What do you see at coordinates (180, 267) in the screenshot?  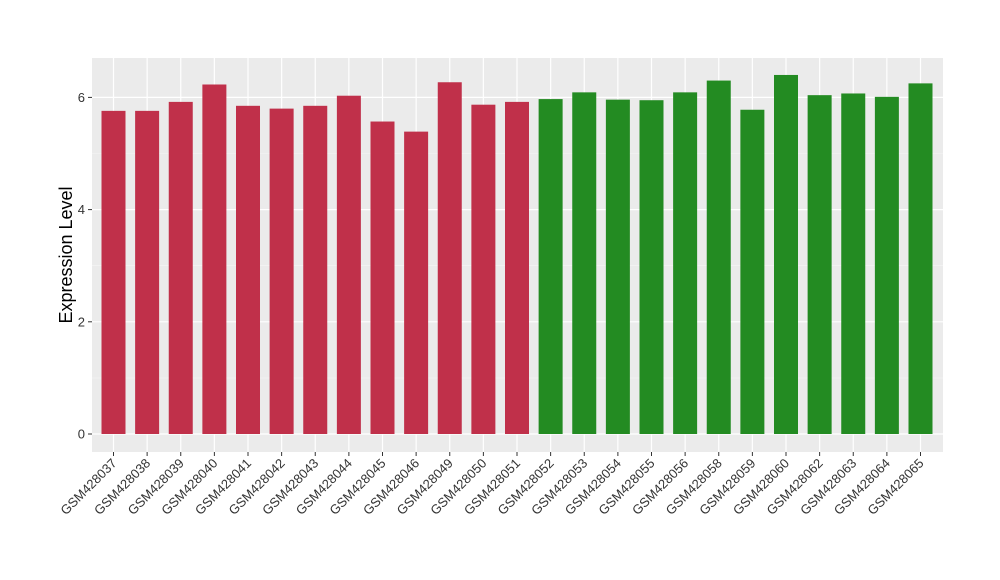 I see `bar-GSM428039` at bounding box center [180, 267].